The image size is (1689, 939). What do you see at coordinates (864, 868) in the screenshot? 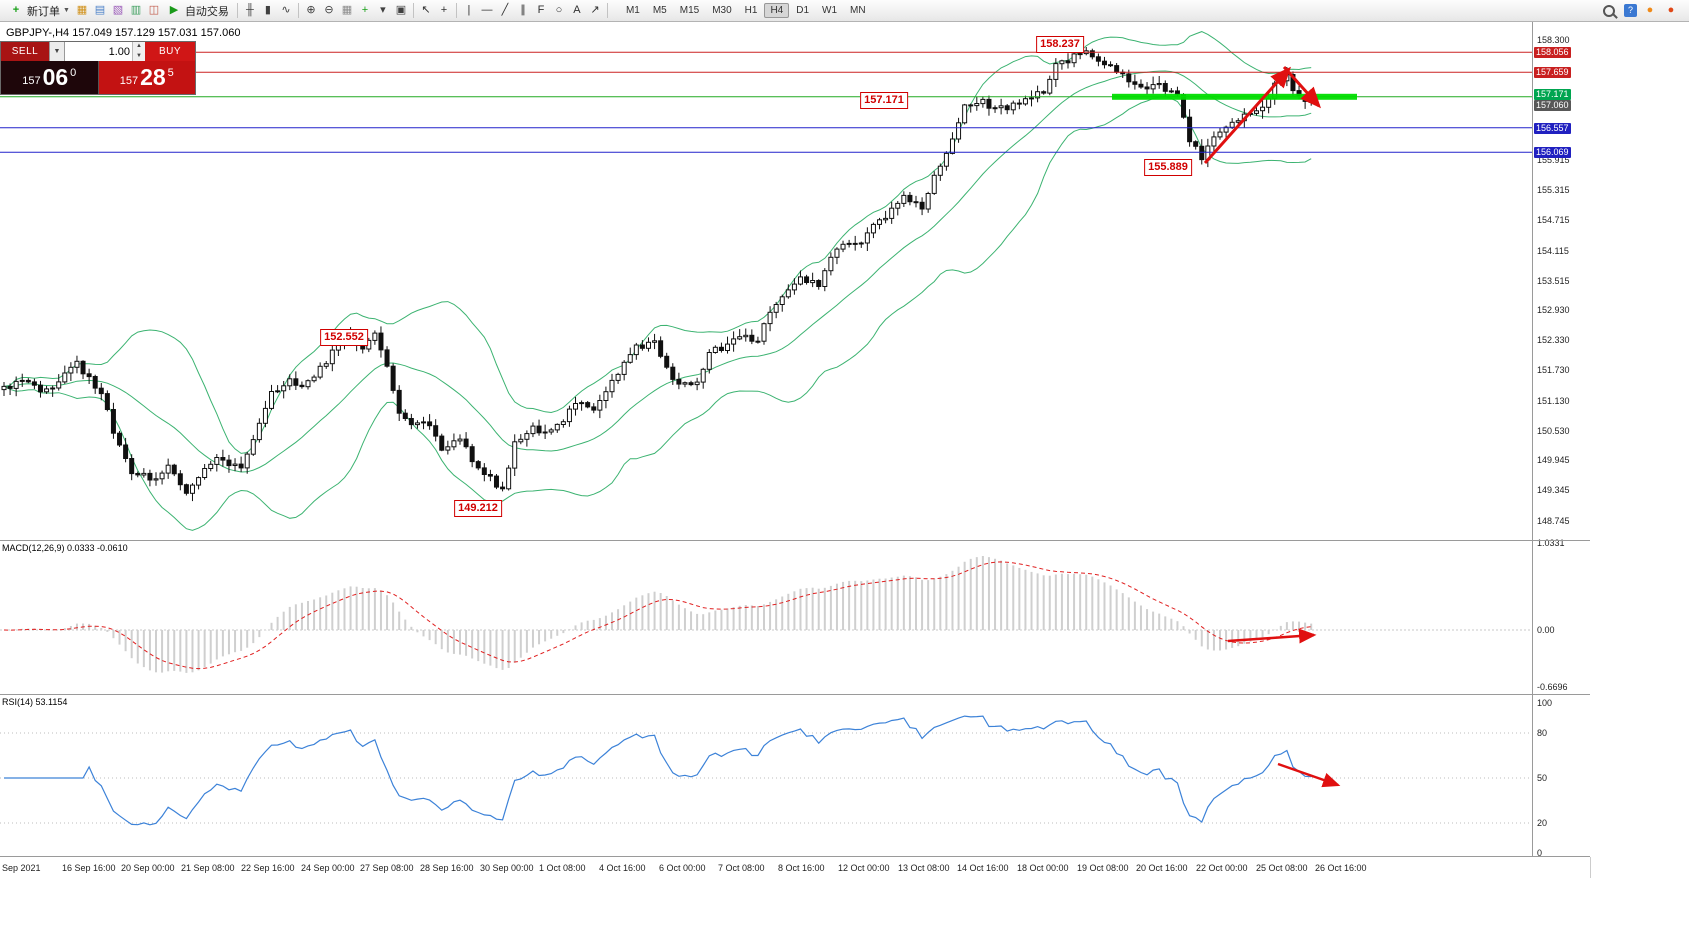
I see `time-axis-label: 12 Oct 00:00` at bounding box center [864, 868].